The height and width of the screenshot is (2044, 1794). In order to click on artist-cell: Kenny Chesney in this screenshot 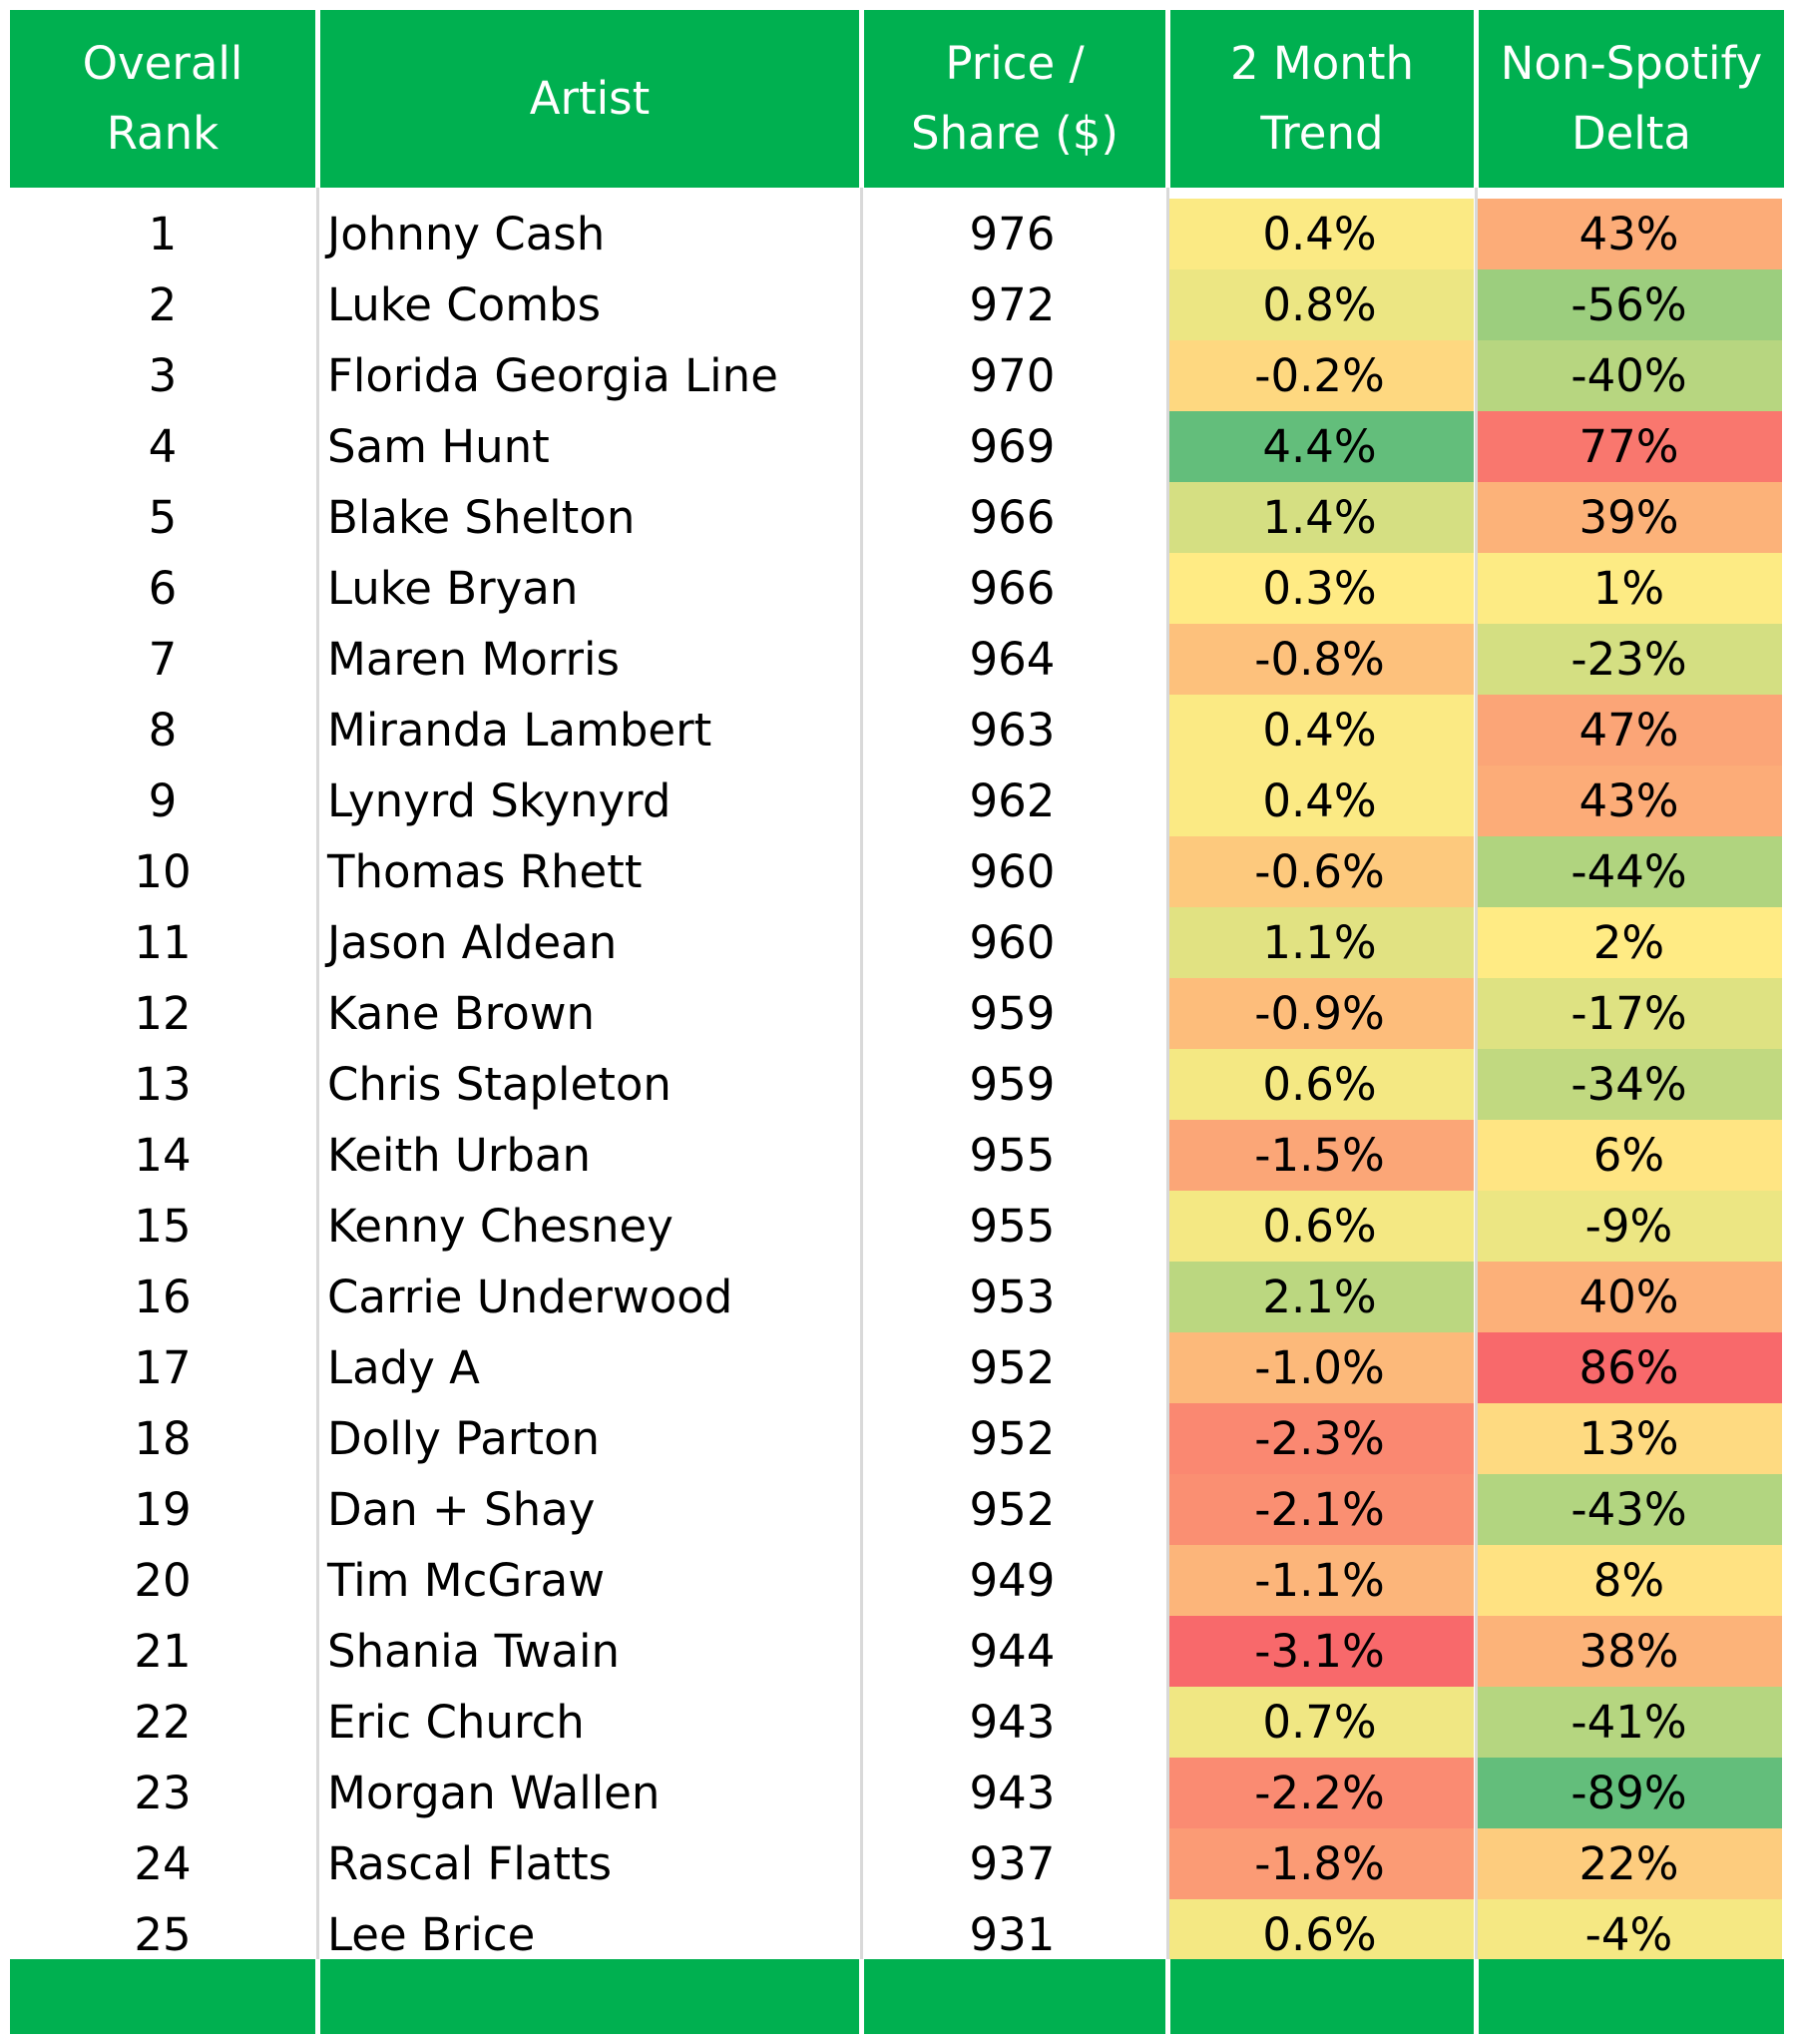, I will do `click(500, 1226)`.